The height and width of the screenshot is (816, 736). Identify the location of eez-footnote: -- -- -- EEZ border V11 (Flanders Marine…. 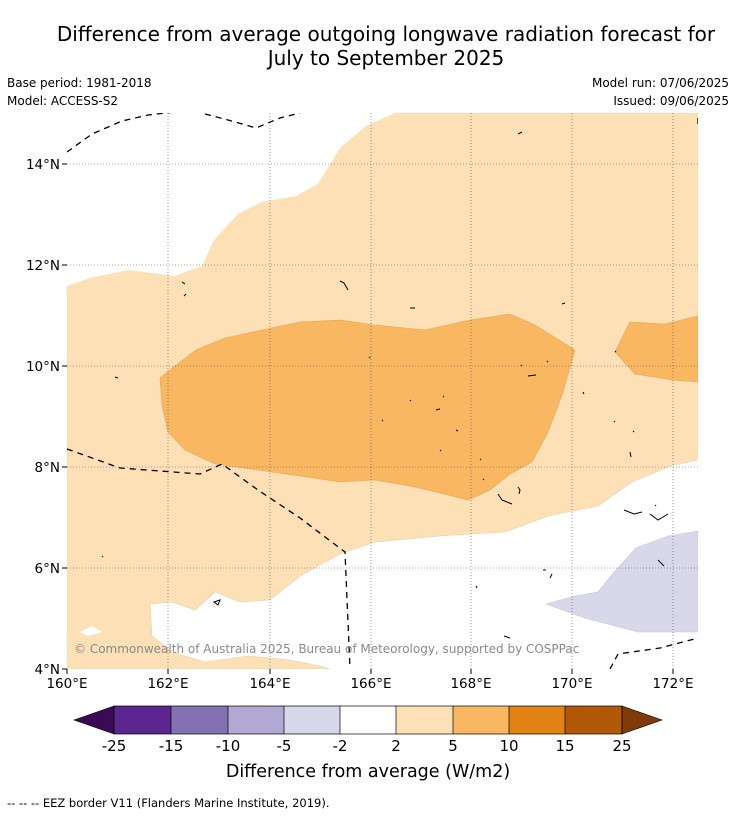
(168, 803).